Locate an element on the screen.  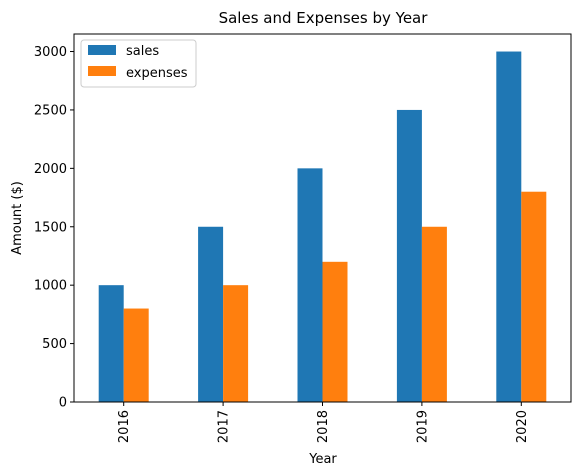
bar-sales-2020 is located at coordinates (509, 227).